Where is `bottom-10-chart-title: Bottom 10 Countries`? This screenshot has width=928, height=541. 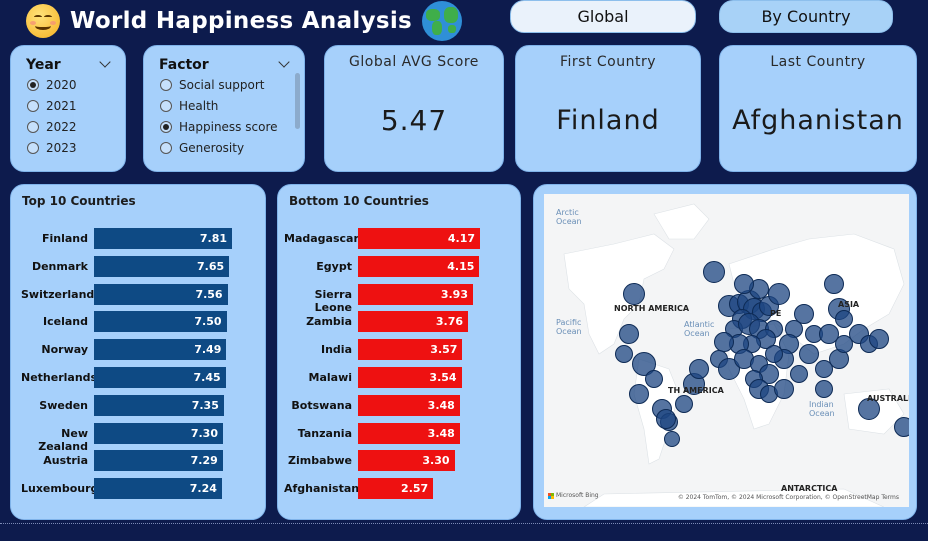
bottom-10-chart-title: Bottom 10 Countries is located at coordinates (359, 201).